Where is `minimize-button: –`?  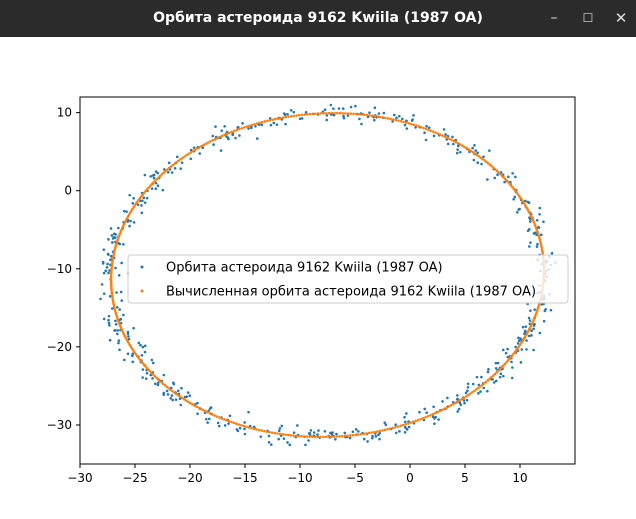
minimize-button: – is located at coordinates (554, 18).